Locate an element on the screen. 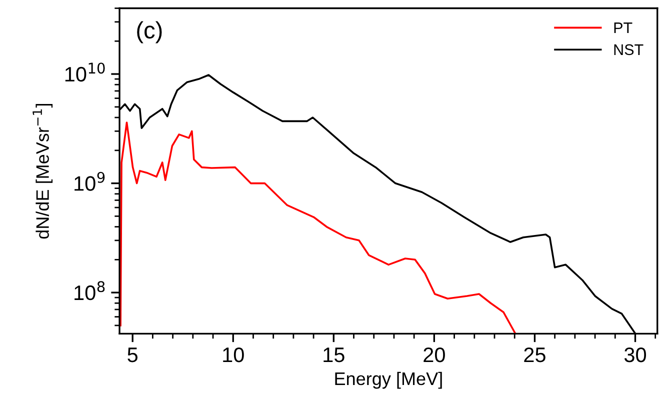 This screenshot has width=664, height=412. legend-label: PT is located at coordinates (623, 28).